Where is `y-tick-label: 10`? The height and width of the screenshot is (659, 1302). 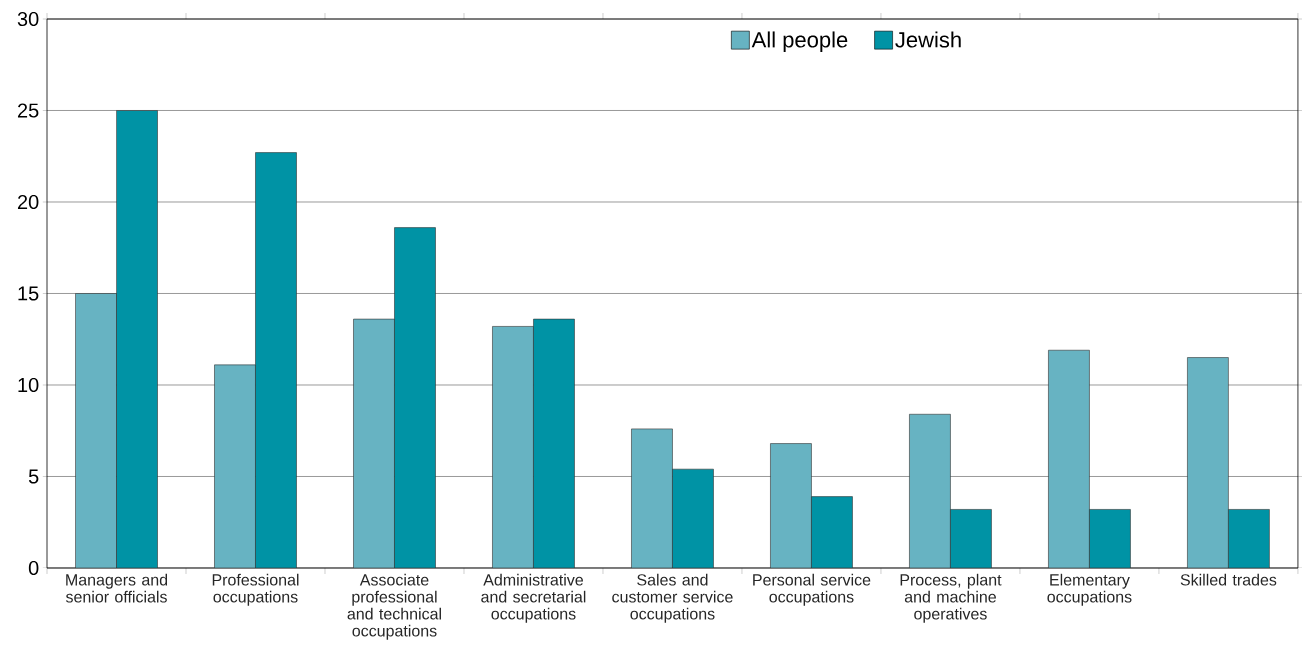
y-tick-label: 10 is located at coordinates (28, 385).